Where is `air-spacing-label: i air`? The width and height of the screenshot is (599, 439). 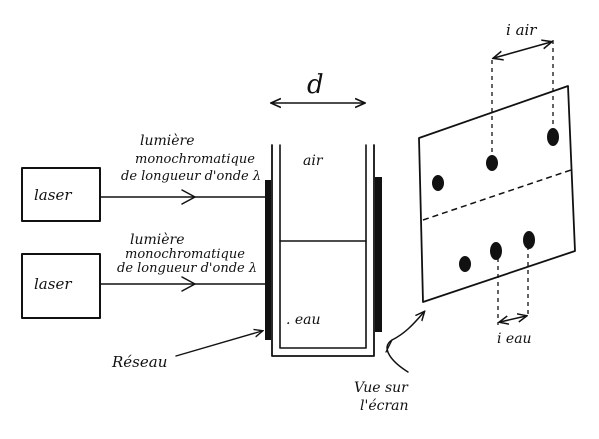 air-spacing-label: i air is located at coordinates (521, 30).